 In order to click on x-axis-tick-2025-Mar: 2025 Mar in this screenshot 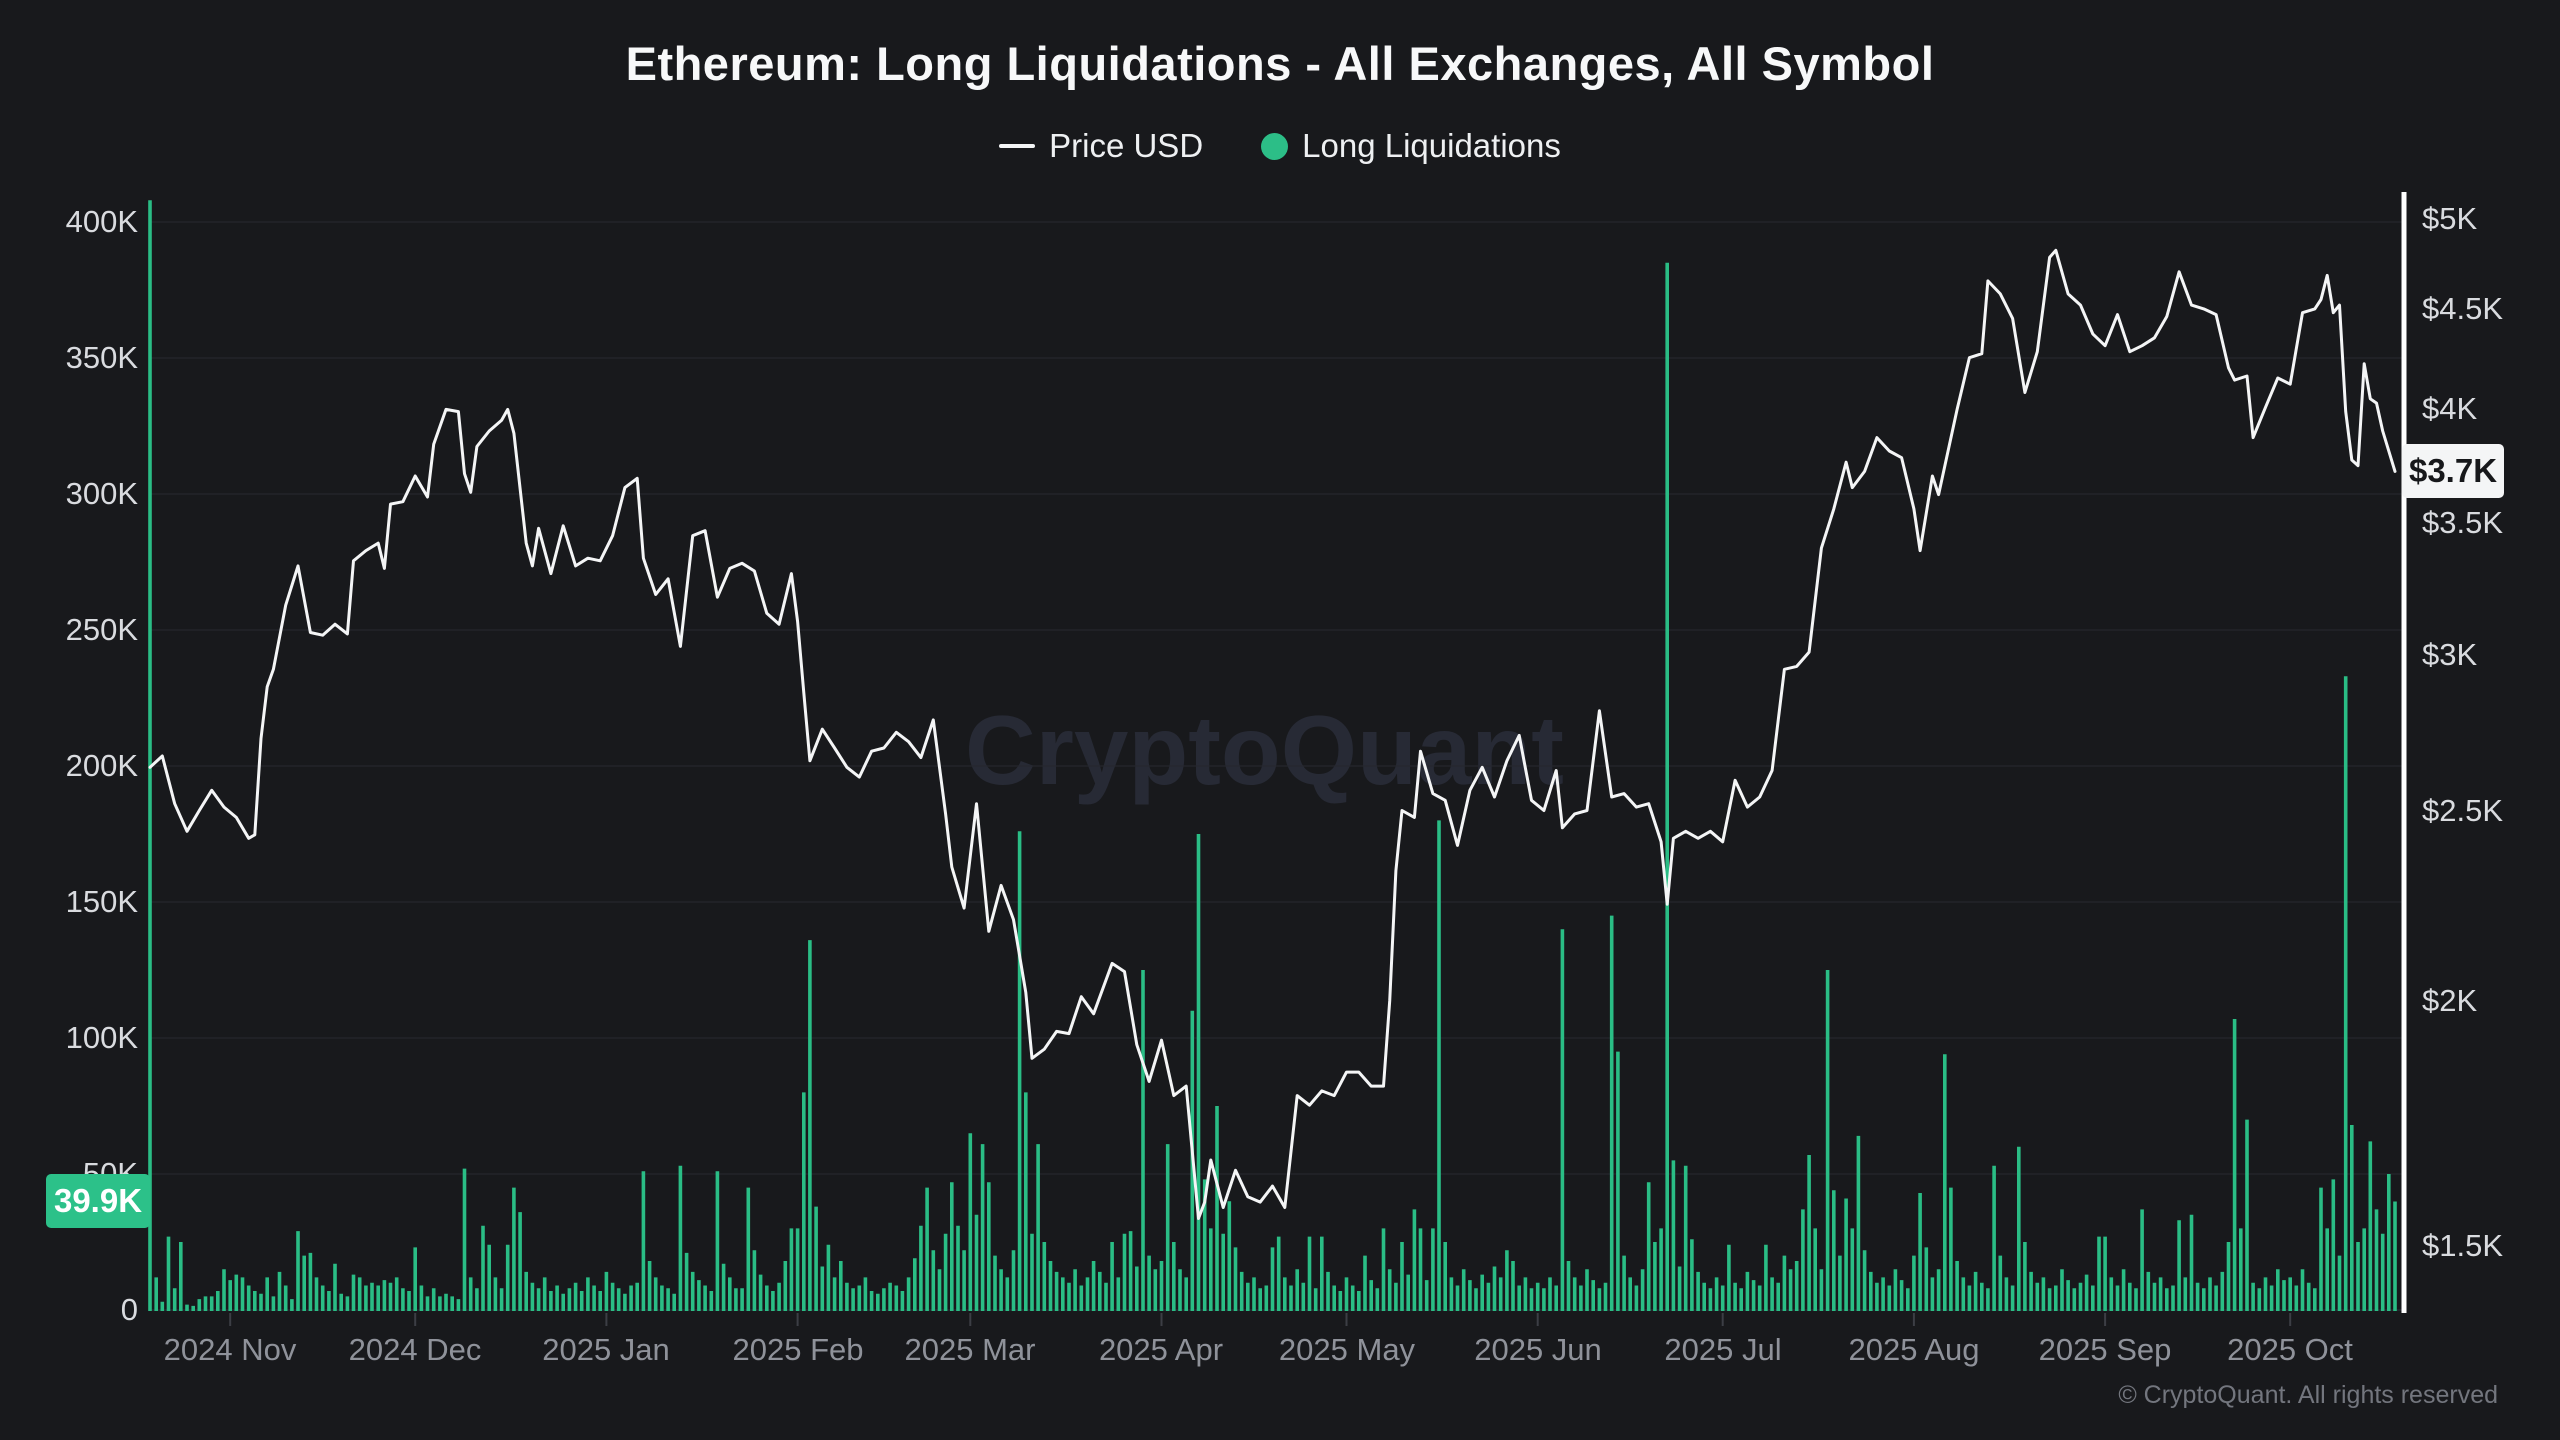, I will do `click(970, 1349)`.